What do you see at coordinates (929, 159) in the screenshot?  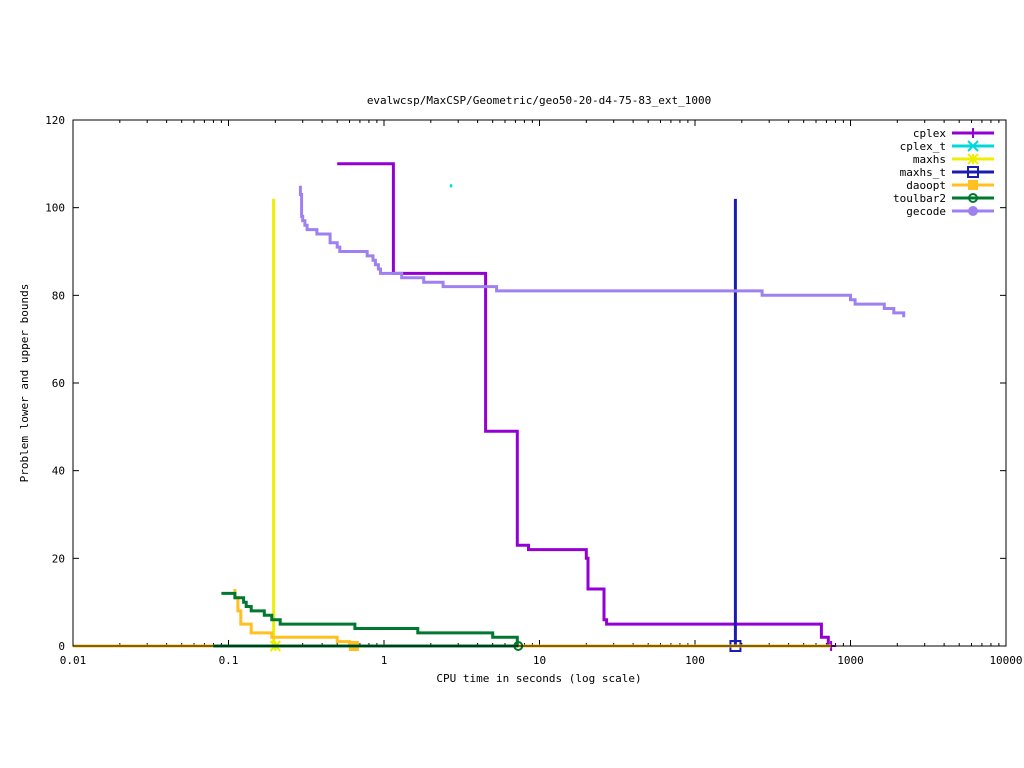 I see `legend-label-maxhs: maxhs` at bounding box center [929, 159].